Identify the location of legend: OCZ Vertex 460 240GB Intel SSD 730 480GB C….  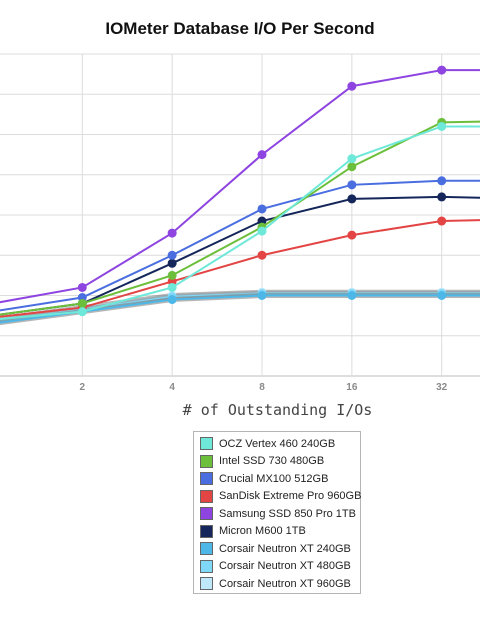
(277, 512).